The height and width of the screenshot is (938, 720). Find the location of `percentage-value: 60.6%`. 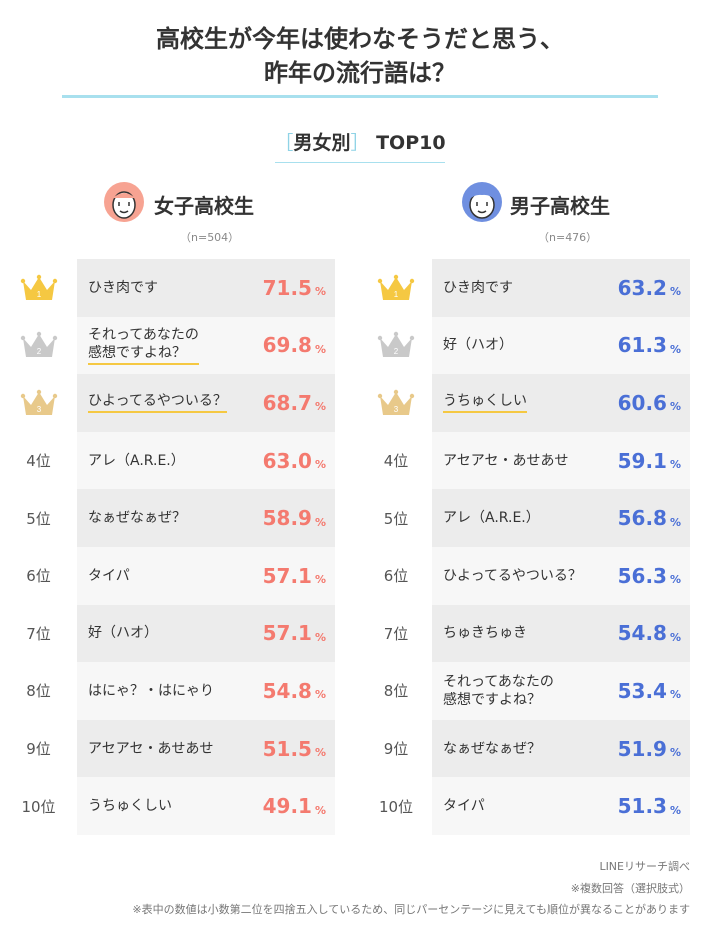

percentage-value: 60.6% is located at coordinates (649, 403).